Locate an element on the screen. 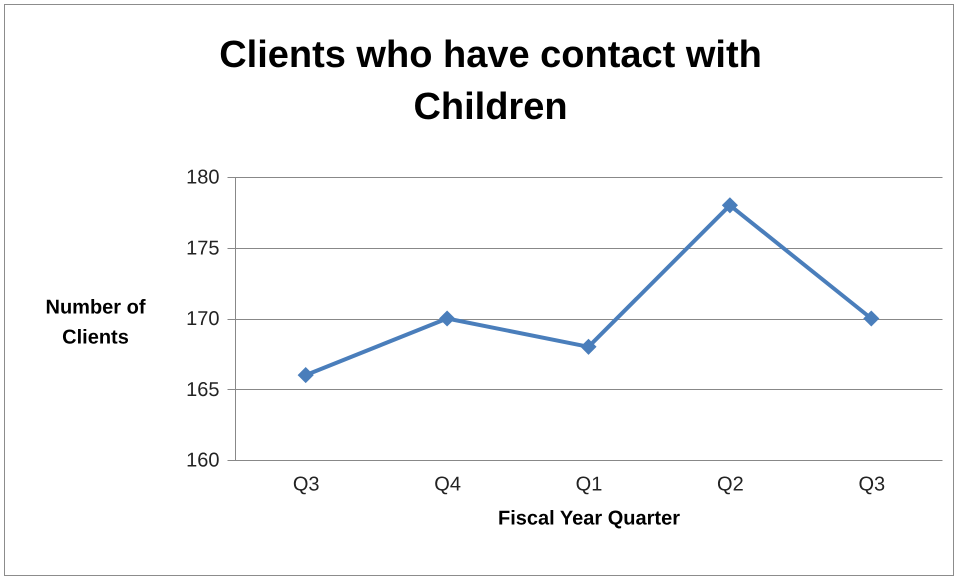 The height and width of the screenshot is (580, 959). y-axis-title: Number of Clients is located at coordinates (96, 322).